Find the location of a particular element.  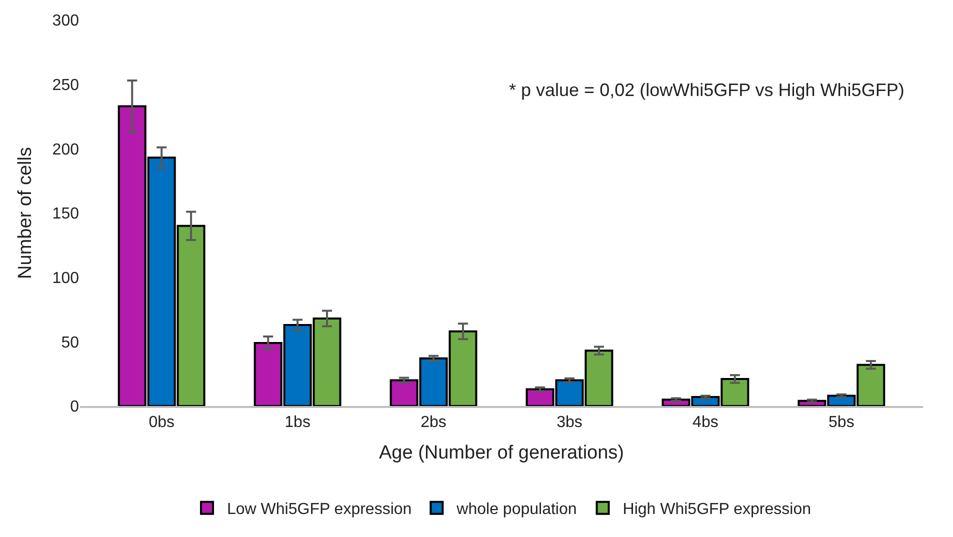

y-tick-label: 200 is located at coordinates (66, 149).